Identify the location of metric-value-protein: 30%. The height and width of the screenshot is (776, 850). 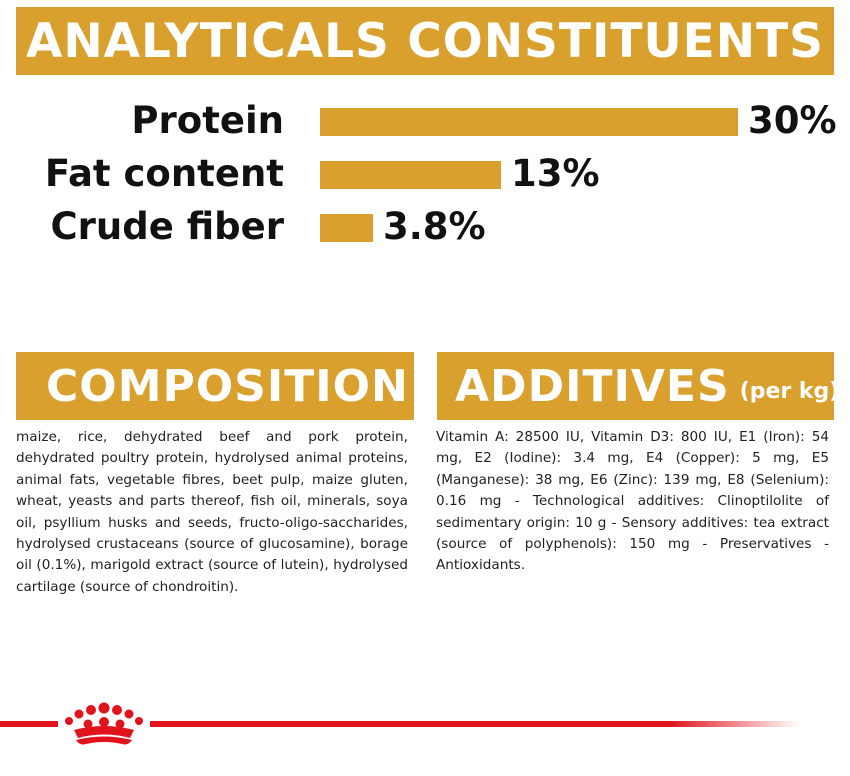
(792, 120).